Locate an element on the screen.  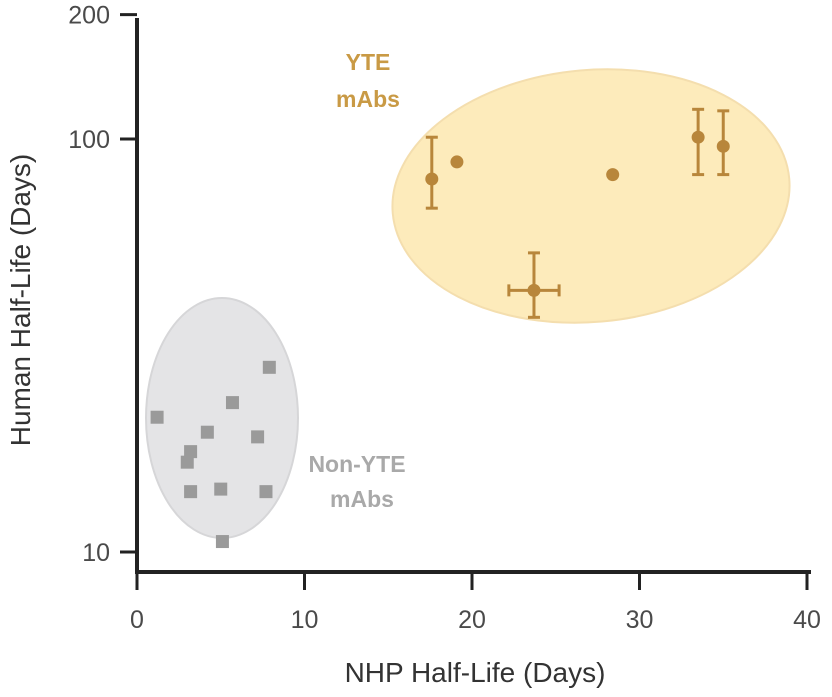
y-tick-label: 200 is located at coordinates (89, 16).